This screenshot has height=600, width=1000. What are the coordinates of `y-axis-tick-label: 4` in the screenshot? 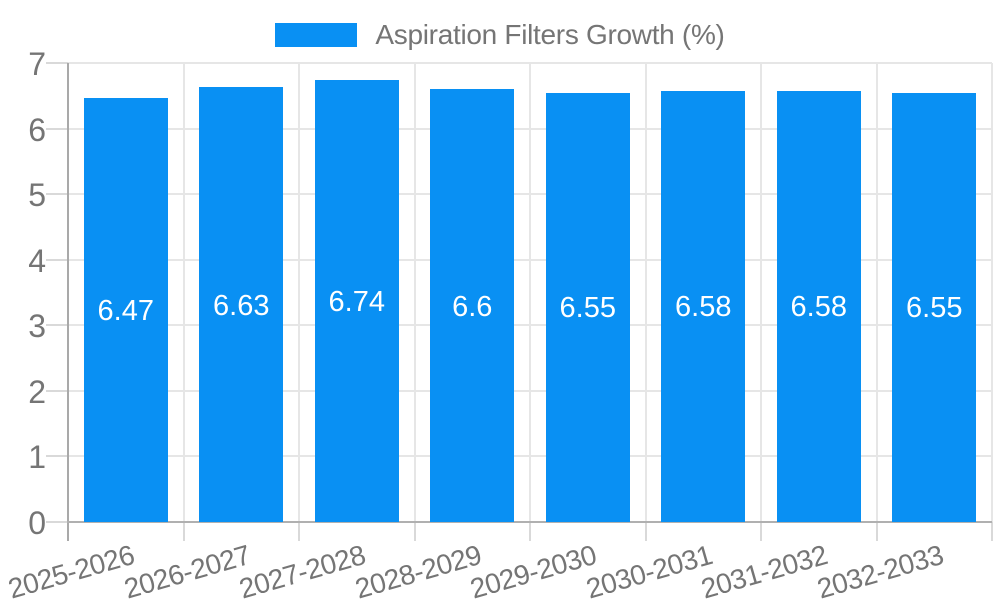 It's located at (37, 260).